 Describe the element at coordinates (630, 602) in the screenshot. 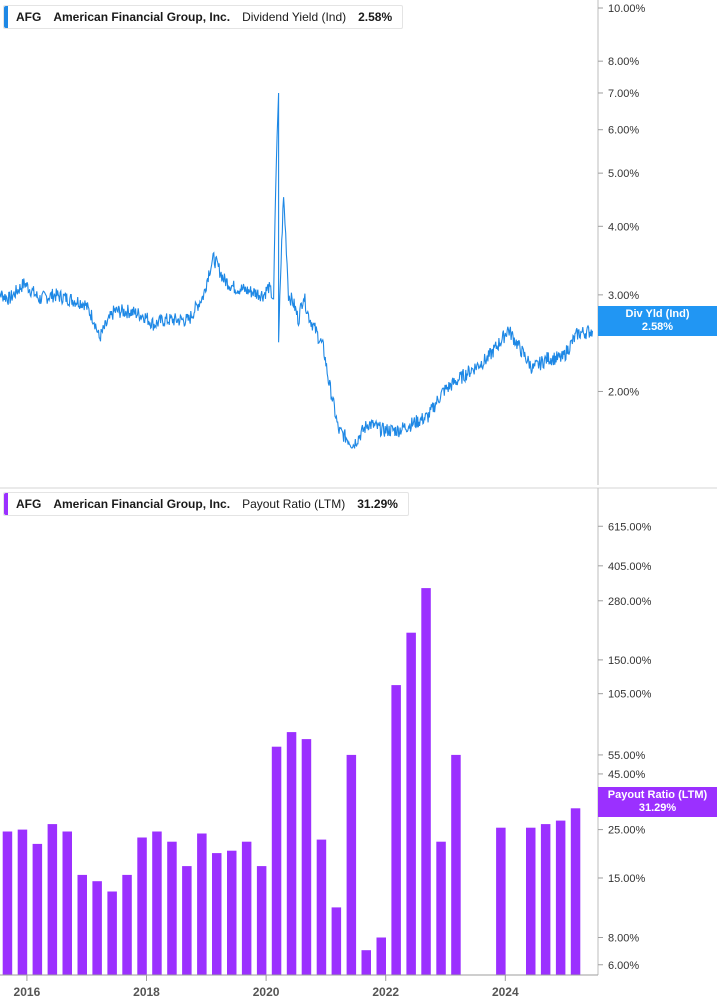

I see `y-tick-label: 280.00%` at that location.